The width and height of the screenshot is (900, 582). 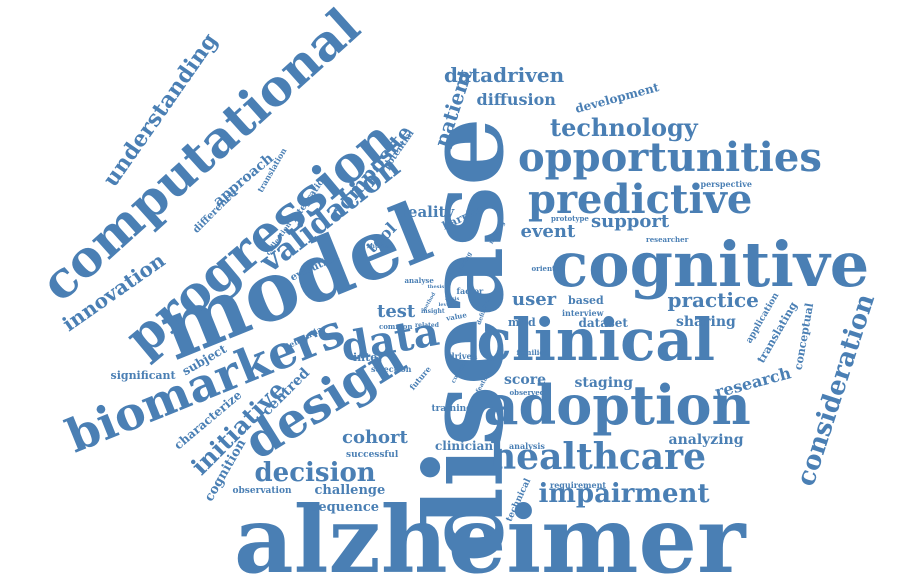 I want to click on word-research: research, so click(x=752, y=382).